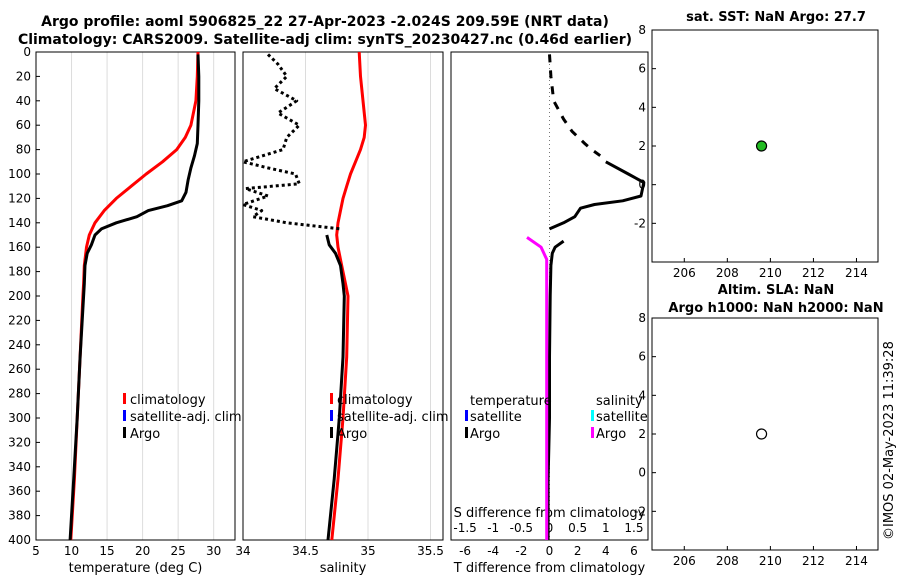 Image resolution: width=900 pixels, height=580 pixels. I want to click on temp-tick-label: 5, so click(36, 551).